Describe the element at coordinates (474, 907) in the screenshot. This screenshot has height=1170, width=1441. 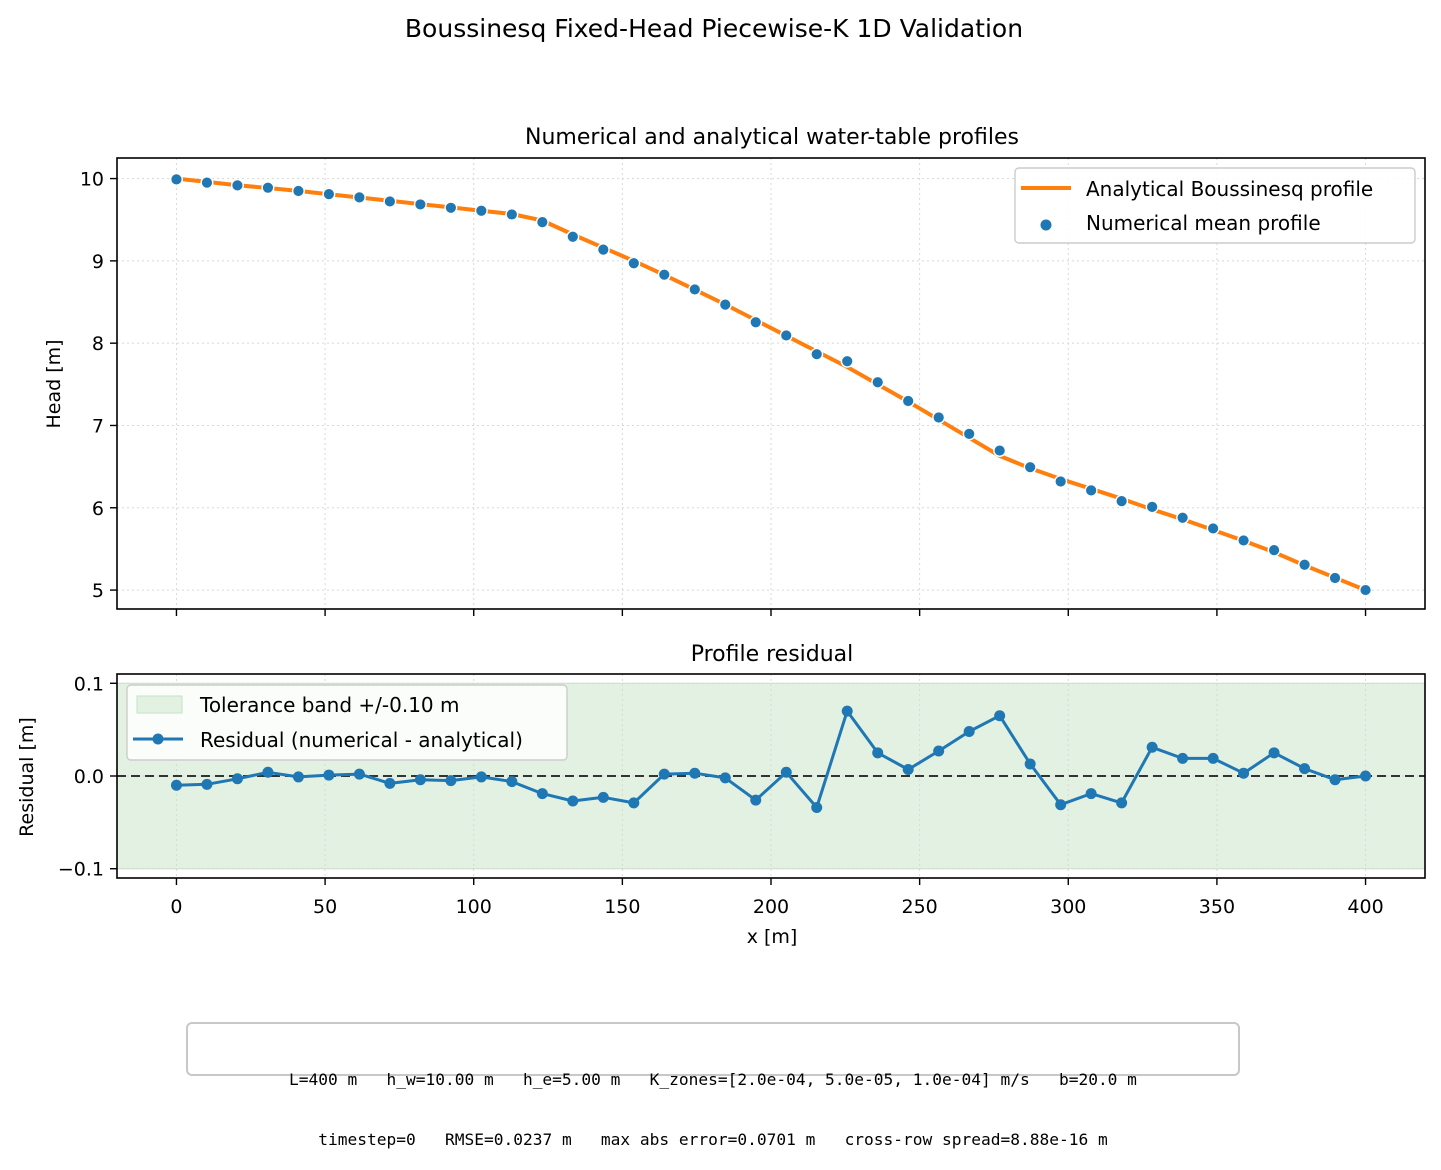
I see `bottom-xtick-label: 100` at that location.